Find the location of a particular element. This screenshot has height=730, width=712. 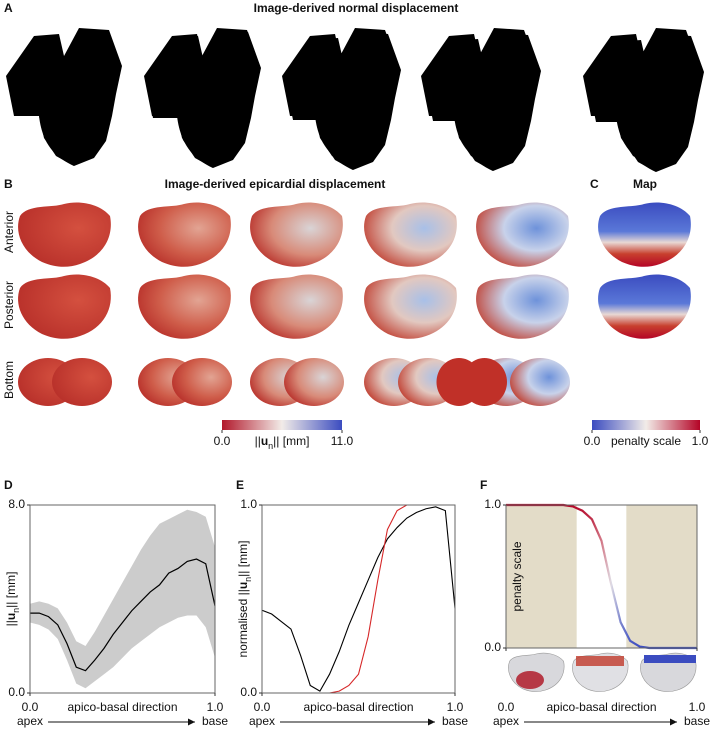

panel-letter: B is located at coordinates (8, 184).